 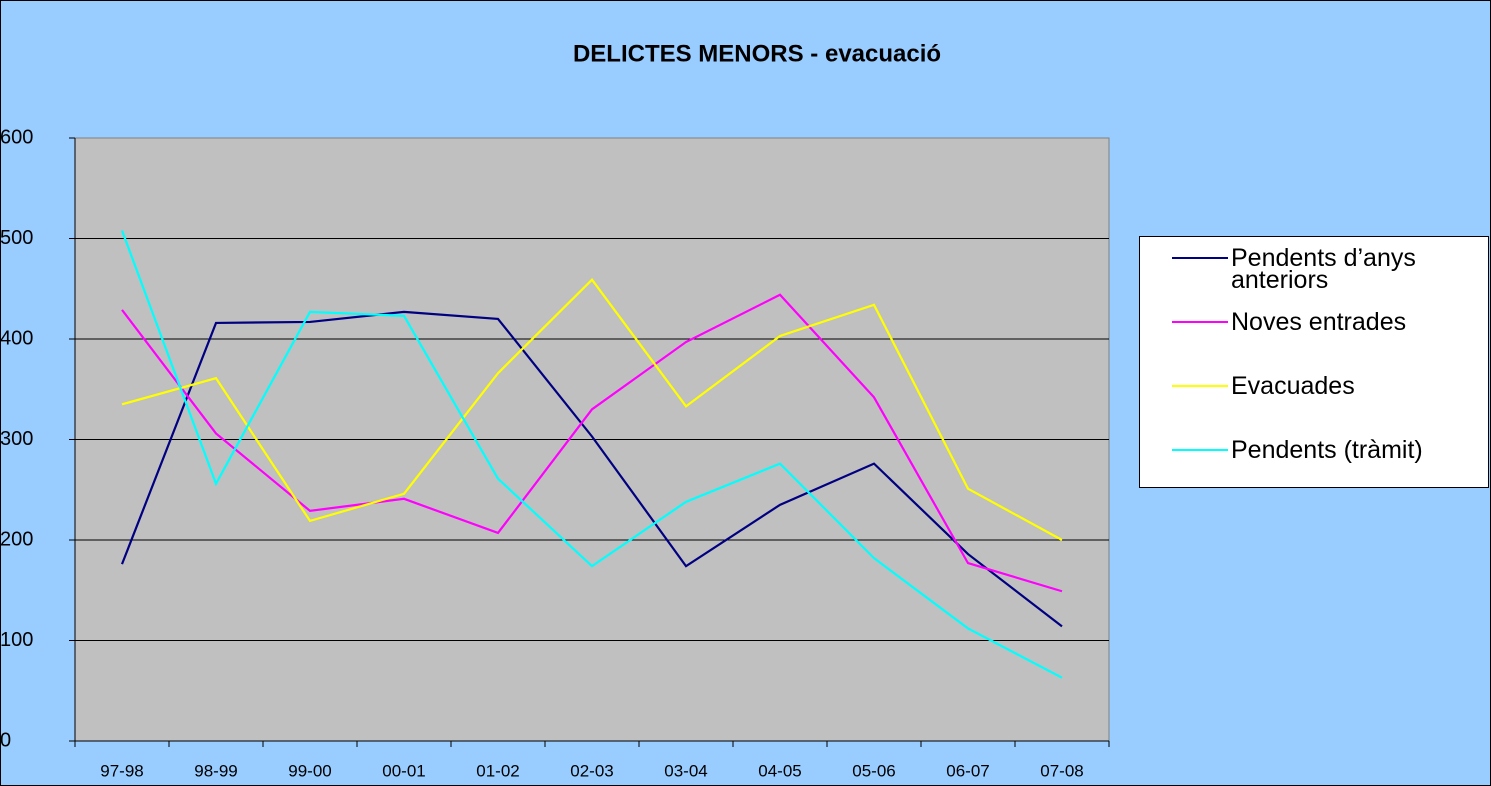 I want to click on y-tick-label: 500, so click(x=16, y=238).